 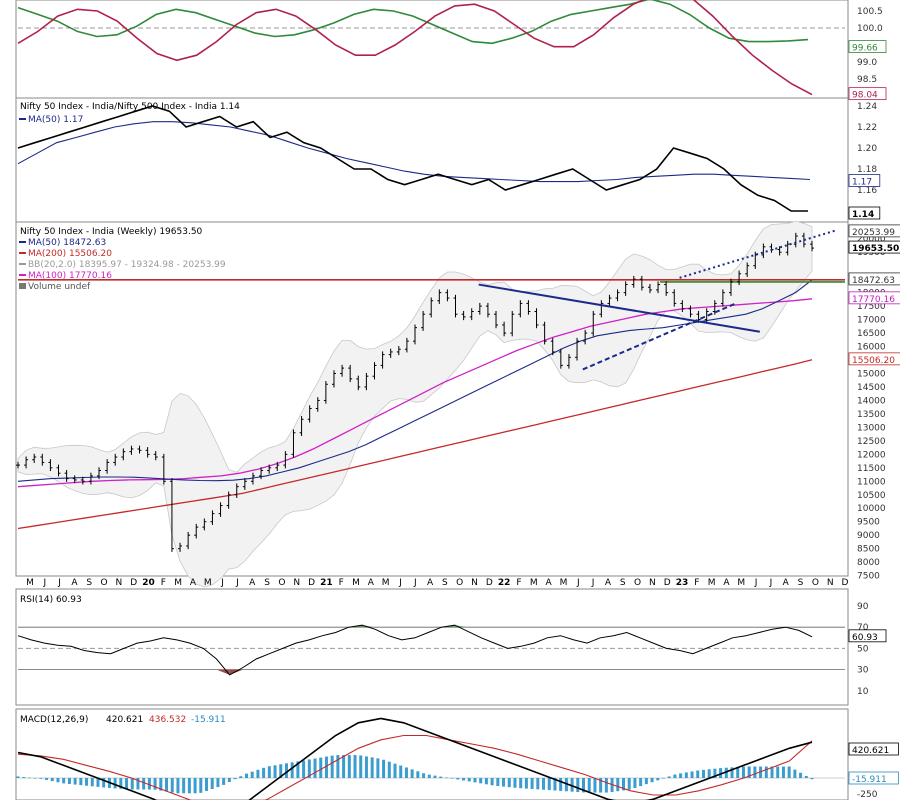 I want to click on ratio-last-label-box, so click(x=864, y=213).